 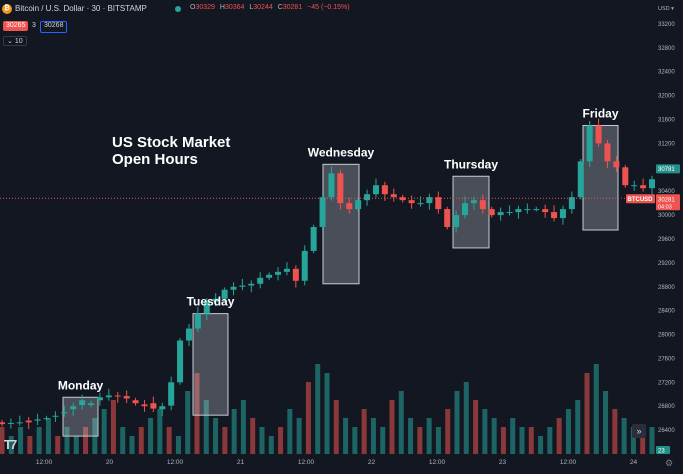 I want to click on scroll-to-realtime-button: », so click(x=639, y=431).